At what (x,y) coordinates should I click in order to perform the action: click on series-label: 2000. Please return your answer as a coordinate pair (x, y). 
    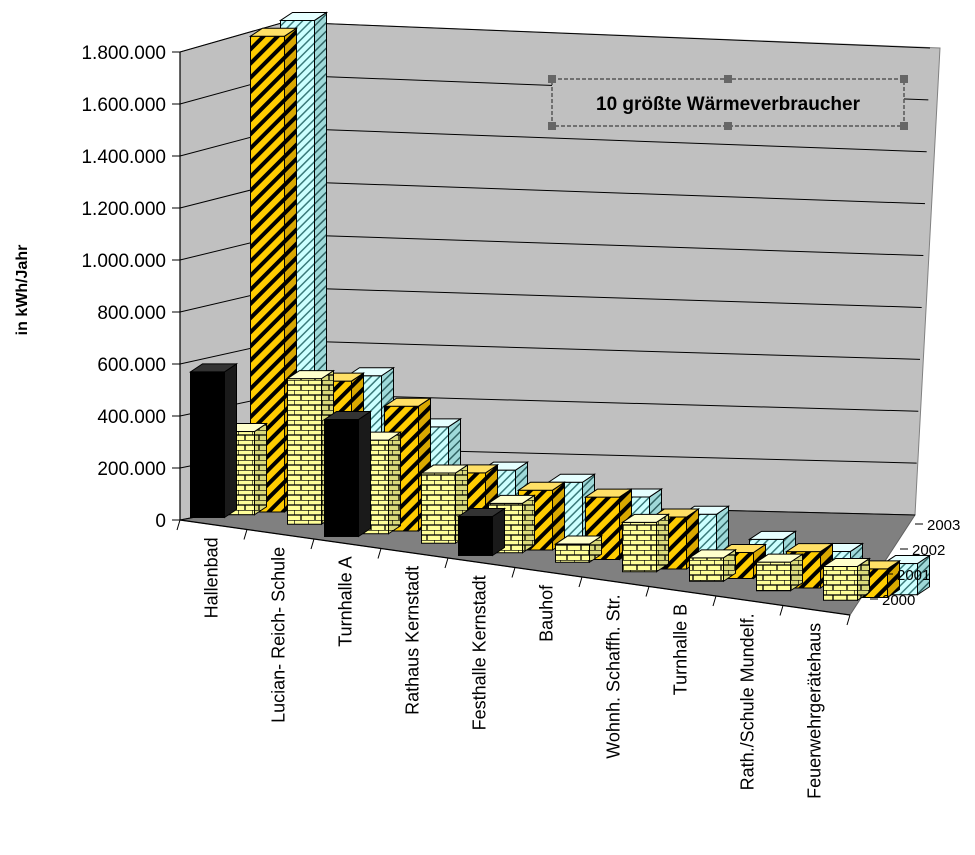
    Looking at the image, I should click on (898, 600).